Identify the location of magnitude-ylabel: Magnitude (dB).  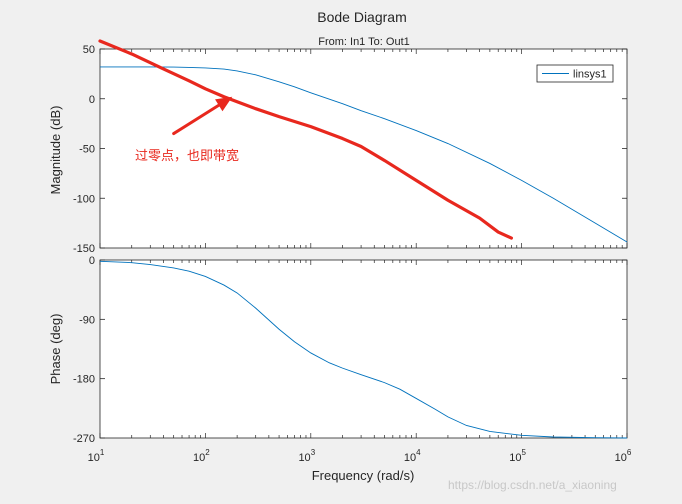
(55, 150).